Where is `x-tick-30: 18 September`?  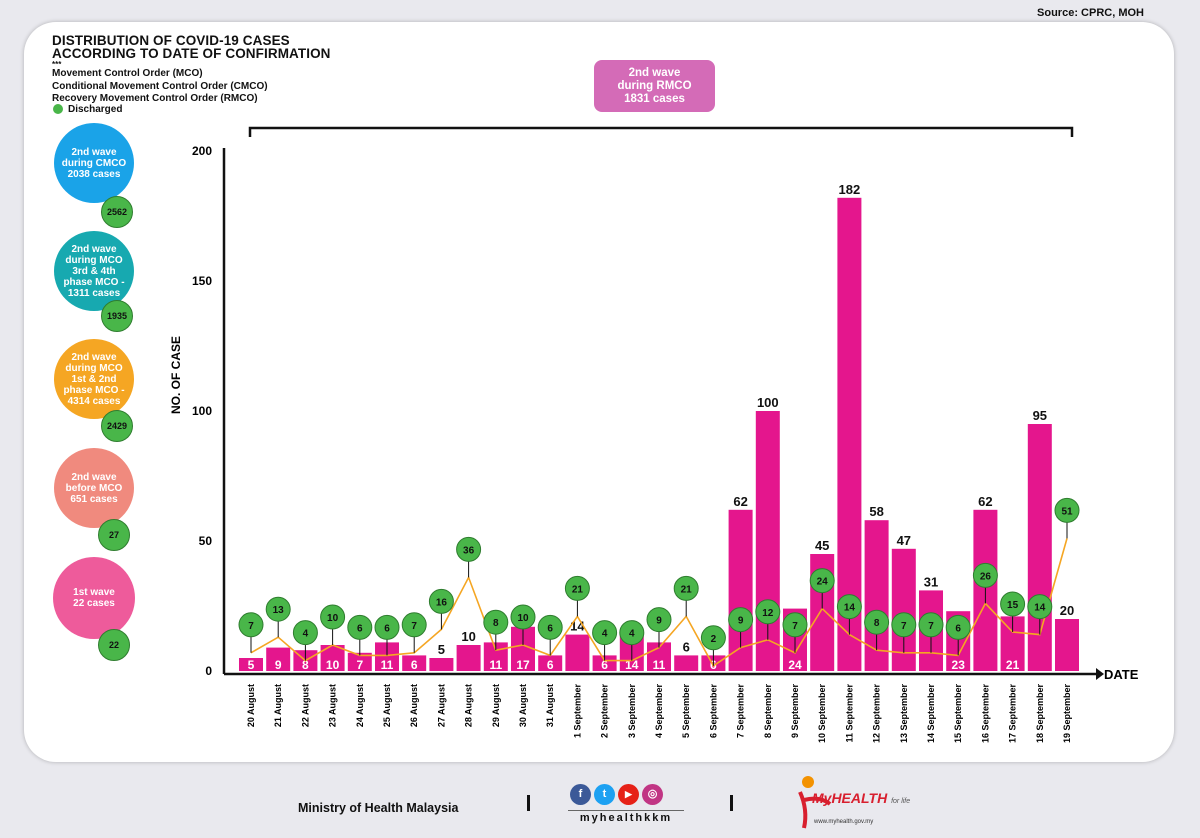 x-tick-30: 18 September is located at coordinates (1040, 714).